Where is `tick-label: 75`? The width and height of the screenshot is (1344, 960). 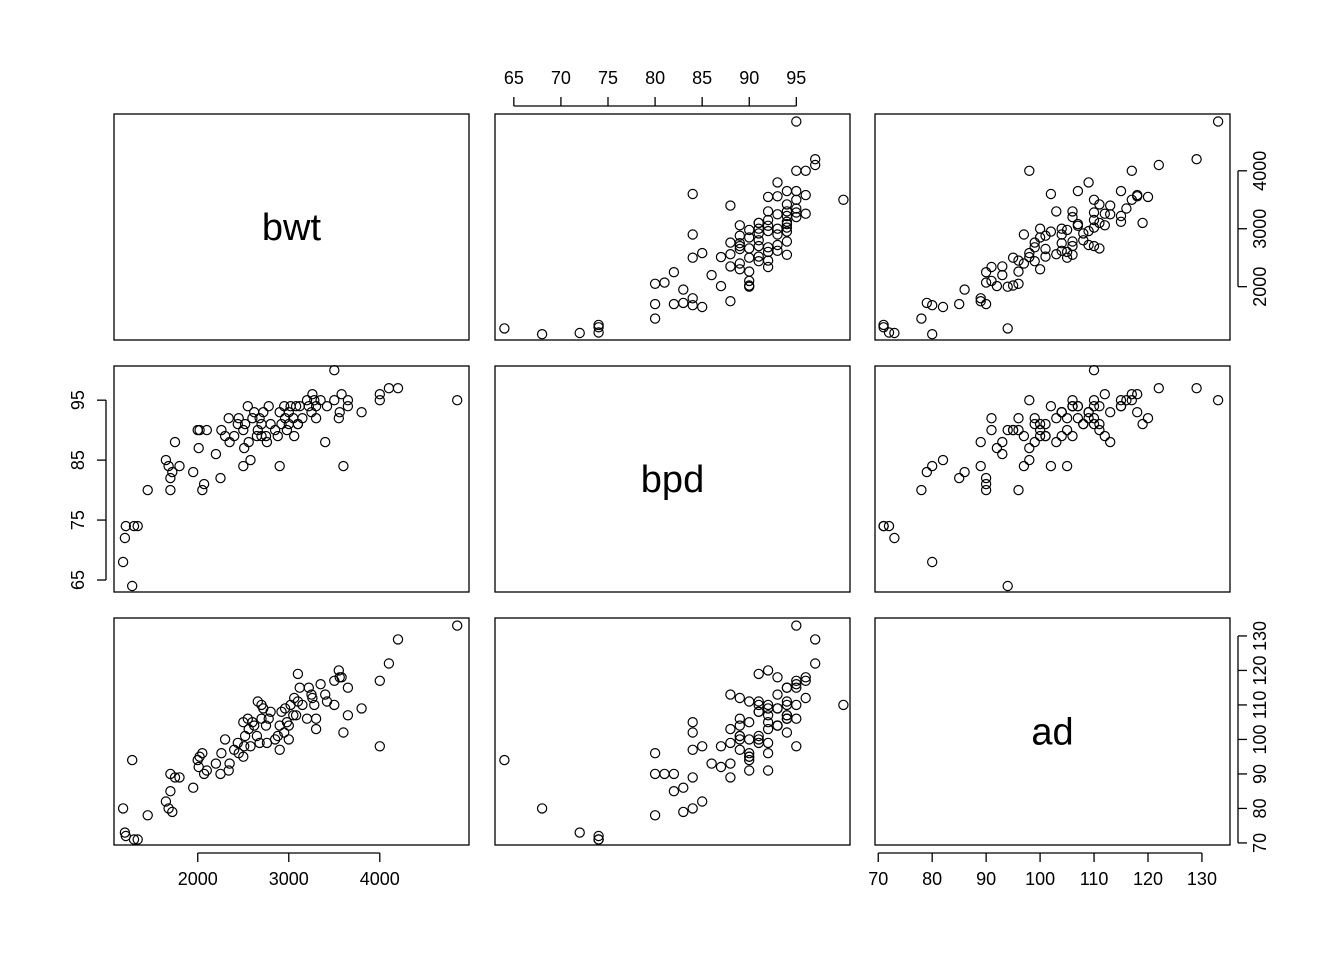
tick-label: 75 is located at coordinates (78, 520).